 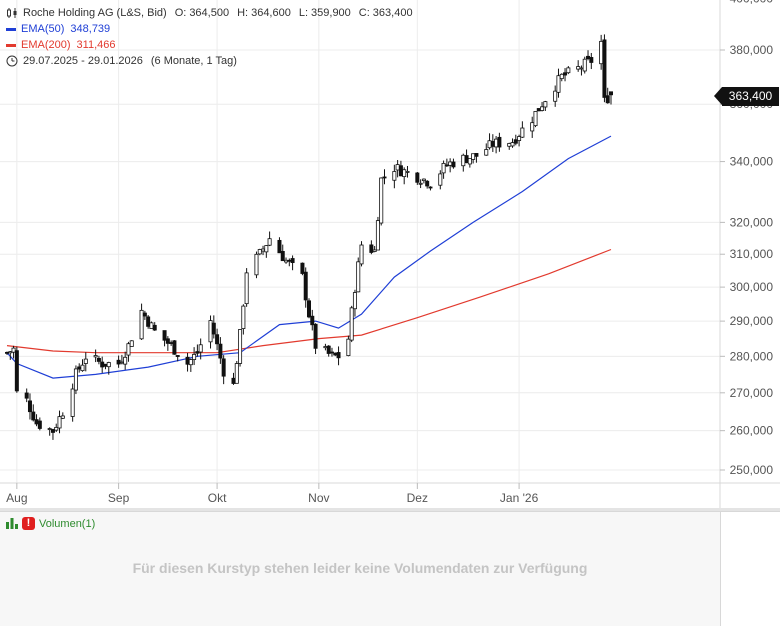 I want to click on date-range: 29.07.2025 - 29.01.2026, so click(x=83, y=61).